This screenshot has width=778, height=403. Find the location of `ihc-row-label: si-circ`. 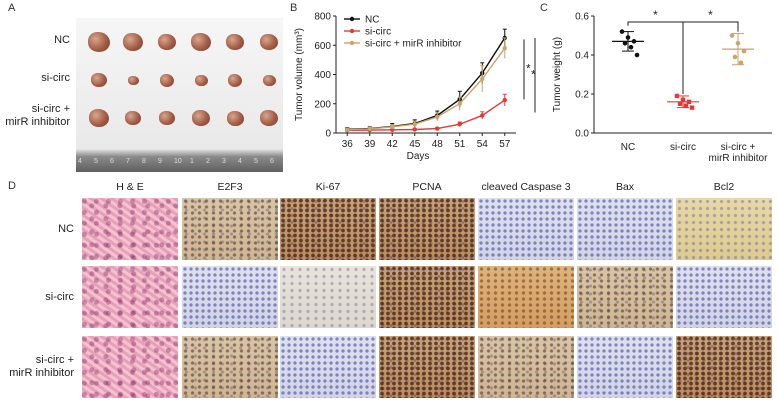

ihc-row-label: si-circ is located at coordinates (59, 296).